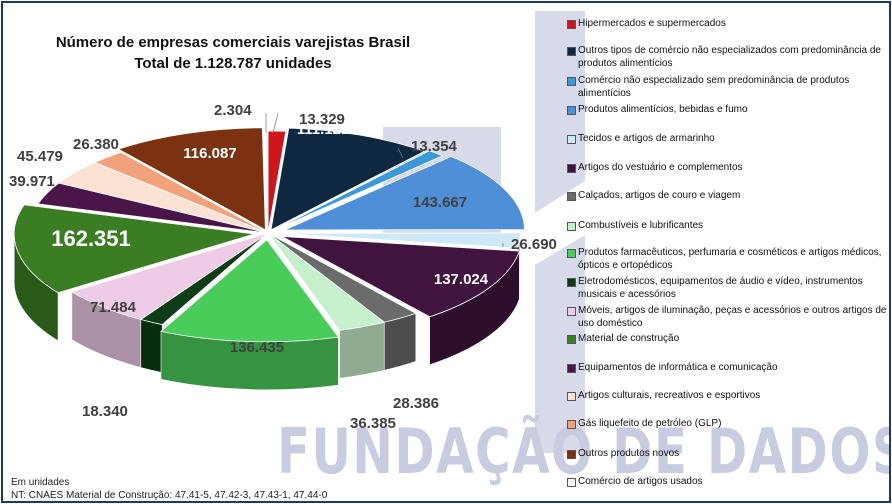  Describe the element at coordinates (209, 153) in the screenshot. I see `data-label-15: 116.087` at that location.